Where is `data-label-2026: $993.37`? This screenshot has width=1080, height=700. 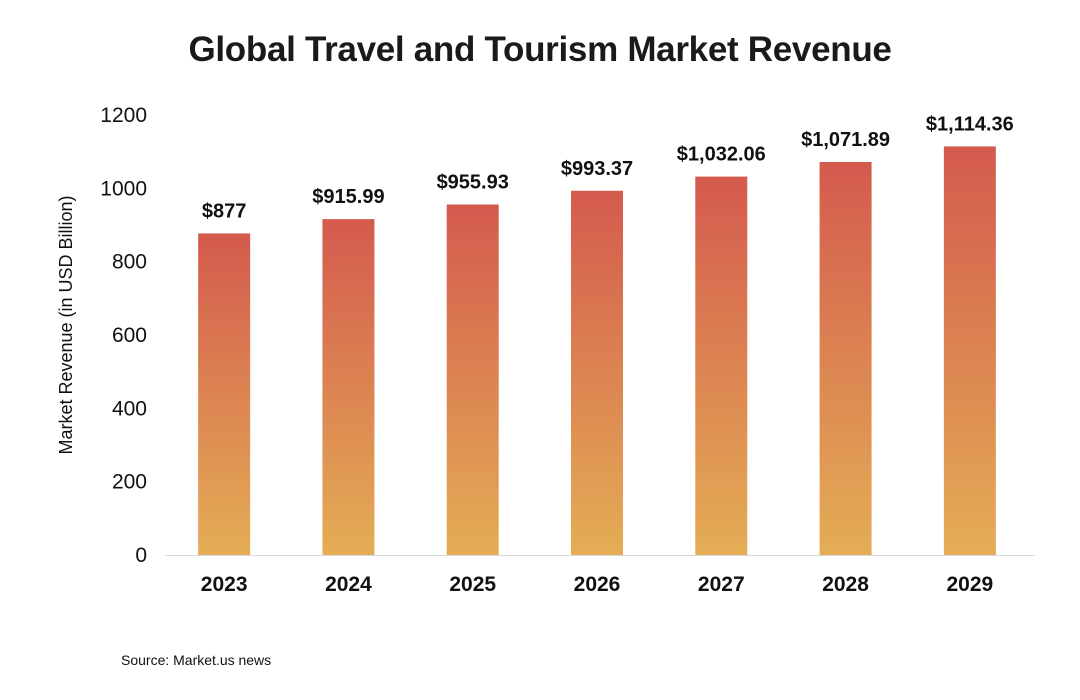 data-label-2026: $993.37 is located at coordinates (597, 169).